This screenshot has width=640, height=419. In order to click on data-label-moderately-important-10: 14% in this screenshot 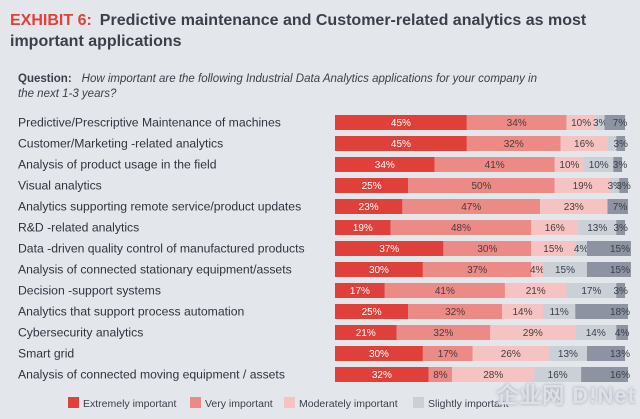, I will do `click(523, 312)`.